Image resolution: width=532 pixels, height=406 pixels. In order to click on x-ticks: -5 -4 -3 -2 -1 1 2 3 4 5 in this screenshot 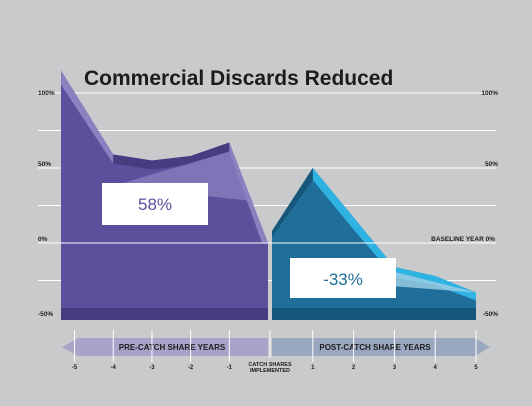, I will do `click(275, 350)`.